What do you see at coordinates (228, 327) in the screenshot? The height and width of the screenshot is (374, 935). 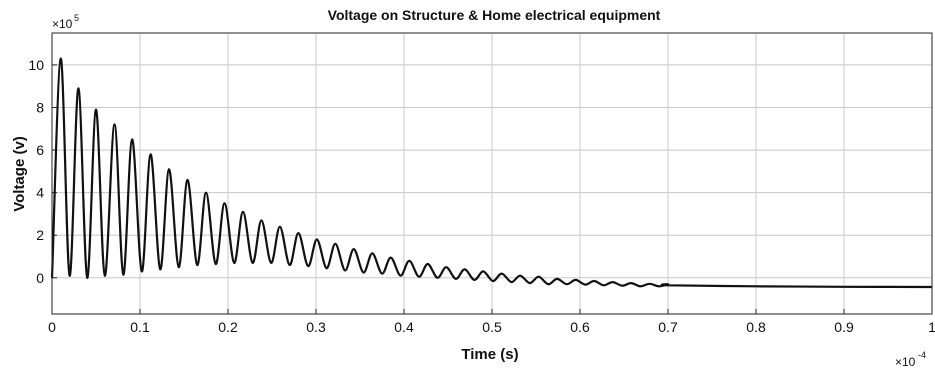 I see `x-tick-label: 0.2` at bounding box center [228, 327].